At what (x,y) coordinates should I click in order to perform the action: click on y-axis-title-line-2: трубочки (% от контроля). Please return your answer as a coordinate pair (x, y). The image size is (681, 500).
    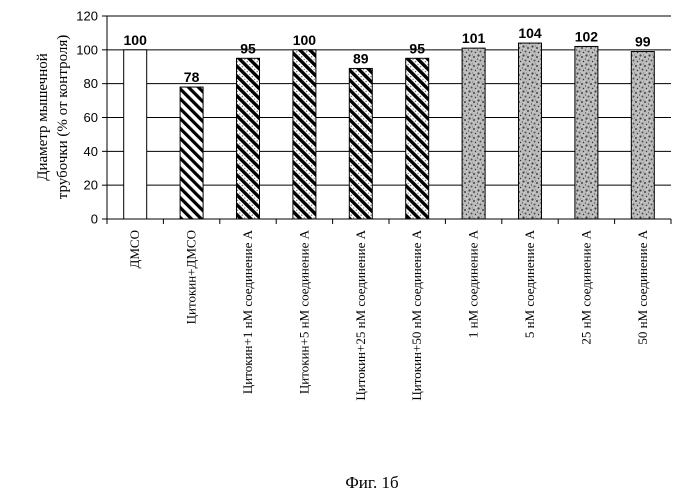
    Looking at the image, I should click on (63, 117).